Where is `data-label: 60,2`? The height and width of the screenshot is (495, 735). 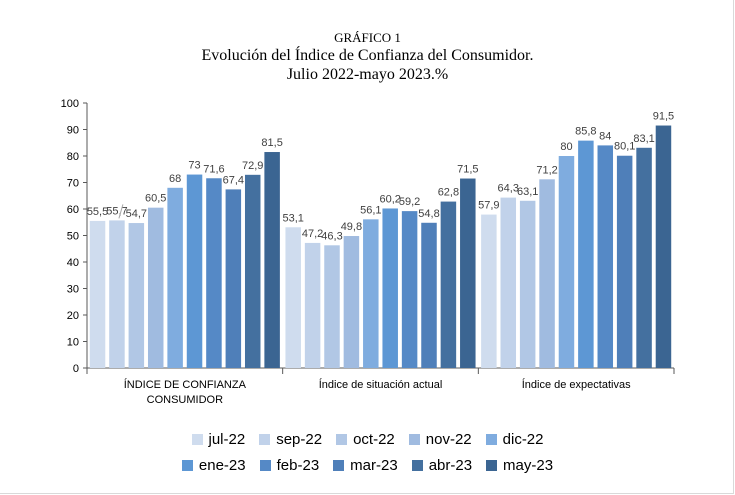
data-label: 60,2 is located at coordinates (389, 199).